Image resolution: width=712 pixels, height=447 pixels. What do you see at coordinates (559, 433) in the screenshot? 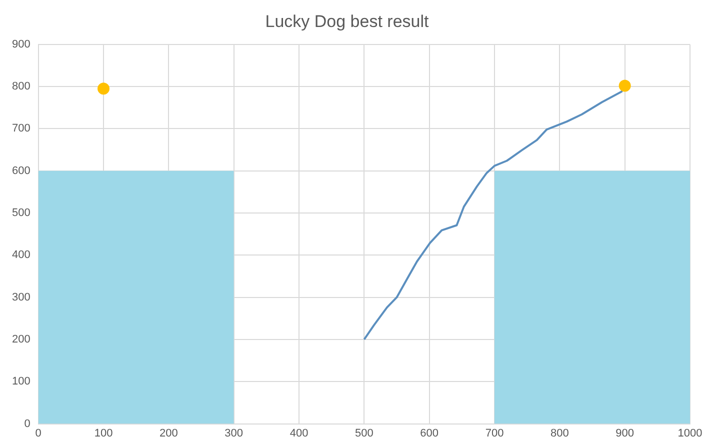
I see `x-tick-label: 800` at bounding box center [559, 433].